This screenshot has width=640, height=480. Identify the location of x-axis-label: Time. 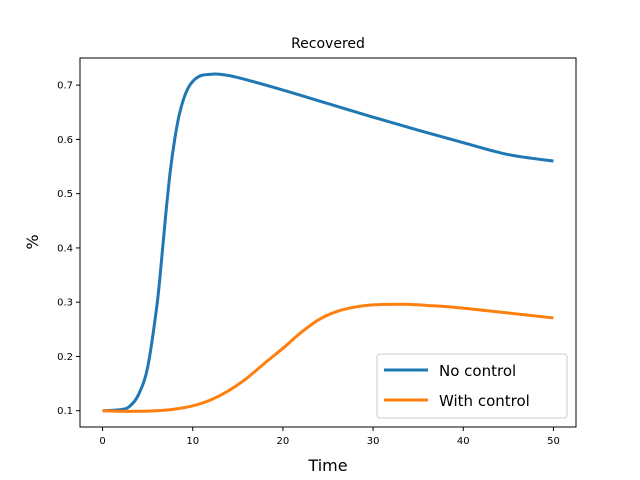
(327, 465).